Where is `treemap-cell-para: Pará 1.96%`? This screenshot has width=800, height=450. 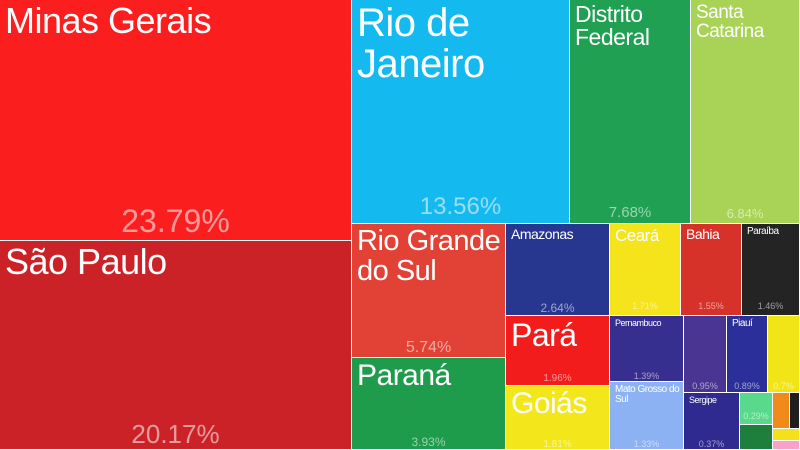 treemap-cell-para: Pará 1.96% is located at coordinates (558, 351).